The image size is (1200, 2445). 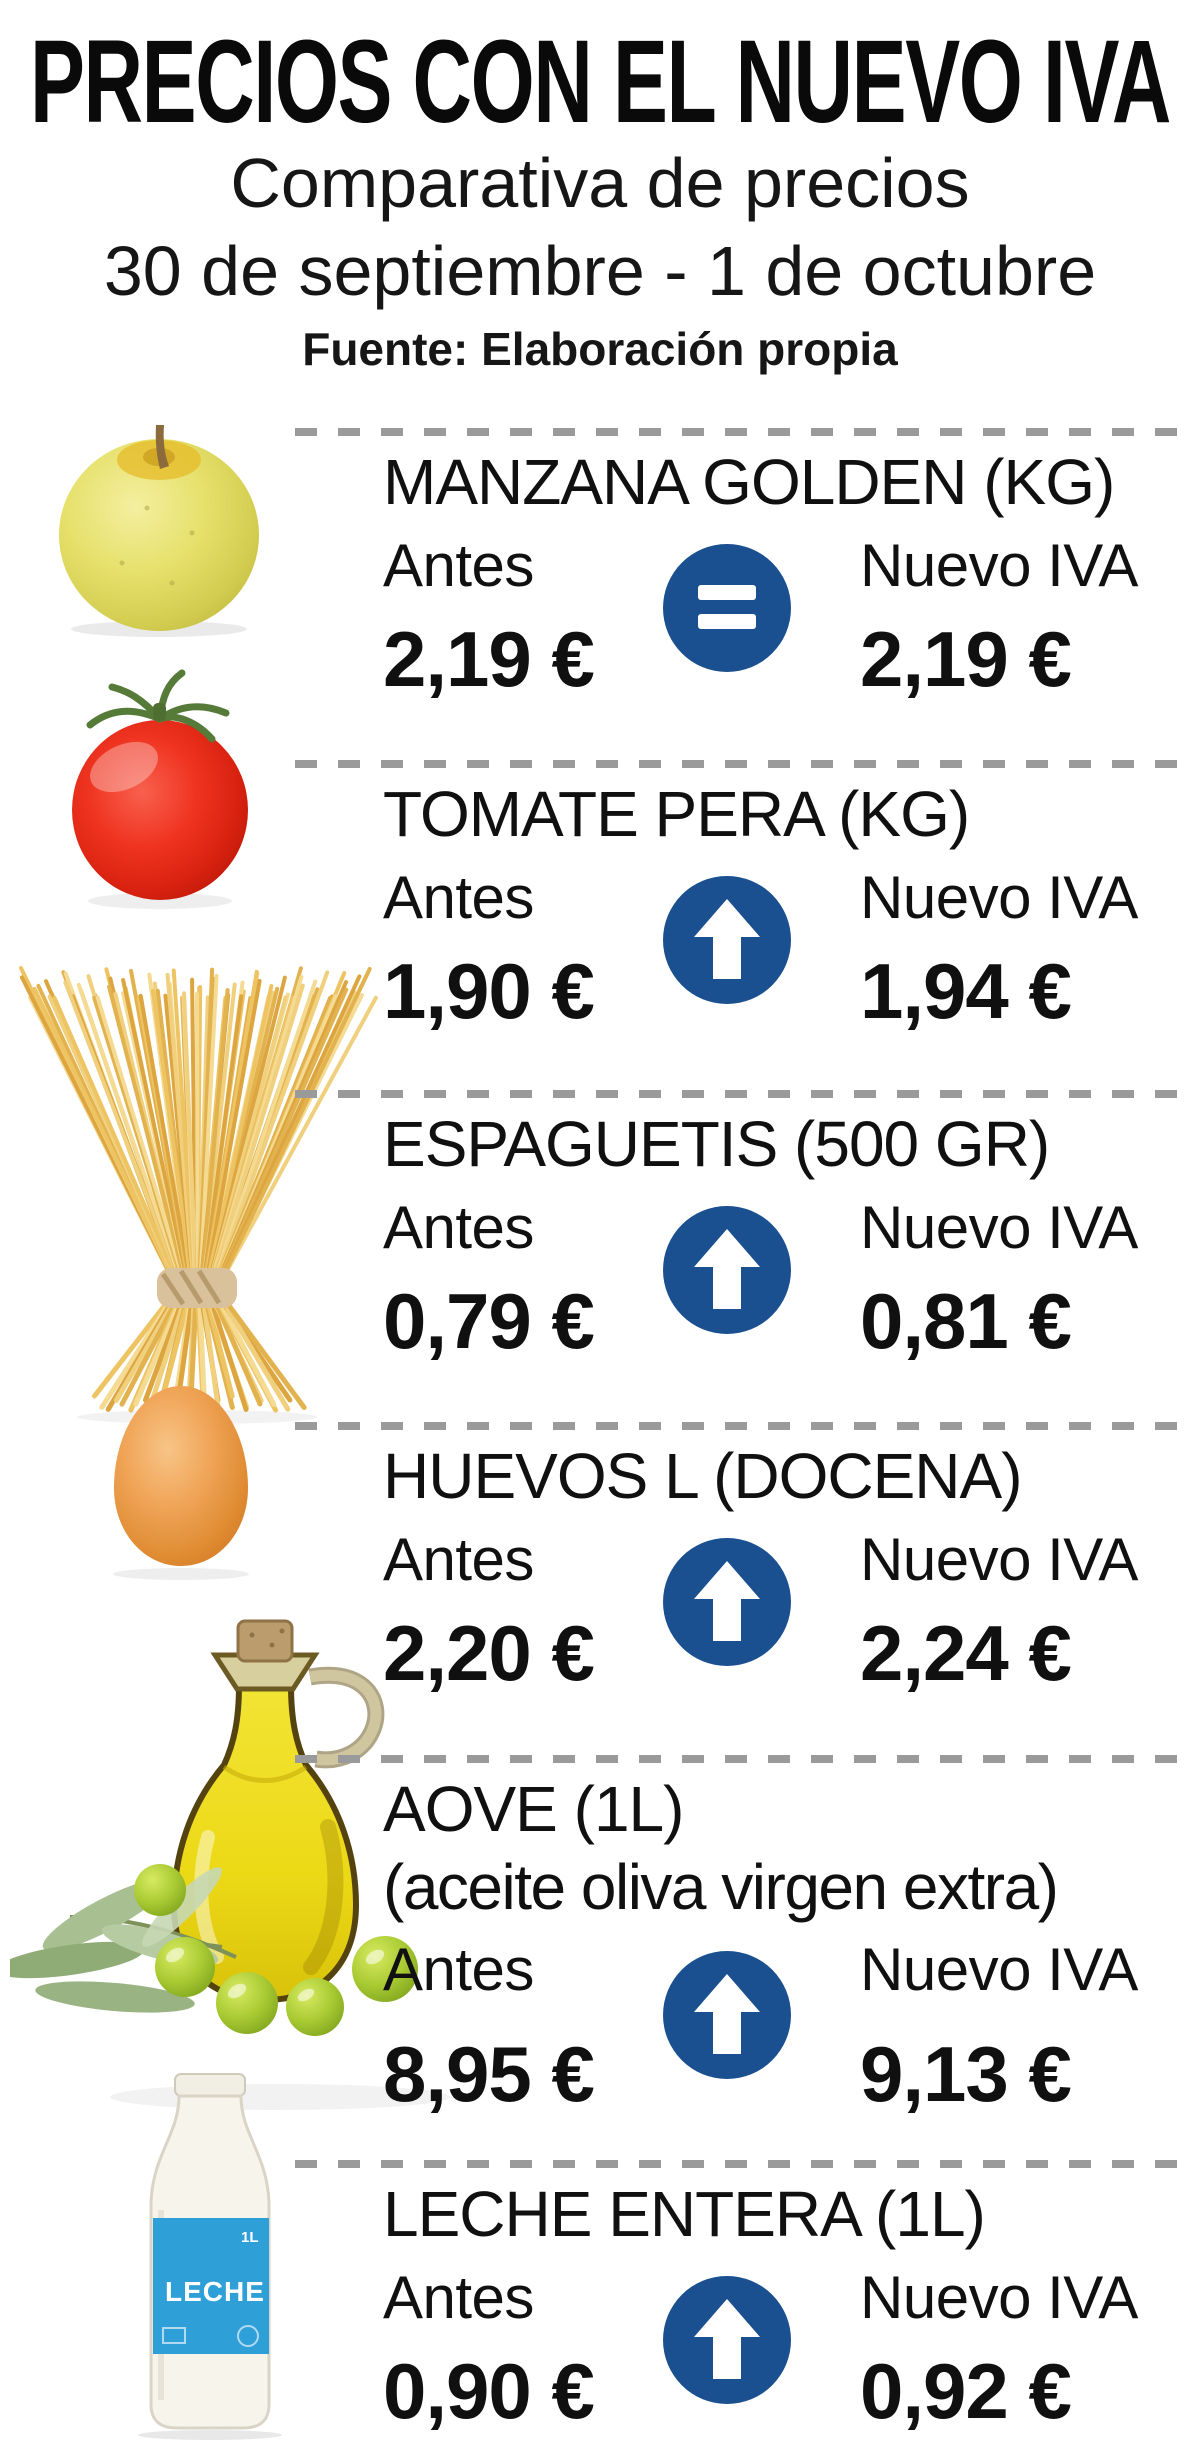 What do you see at coordinates (721, 1887) in the screenshot?
I see `product-name-line2: (aceite oliva virgen extra)` at bounding box center [721, 1887].